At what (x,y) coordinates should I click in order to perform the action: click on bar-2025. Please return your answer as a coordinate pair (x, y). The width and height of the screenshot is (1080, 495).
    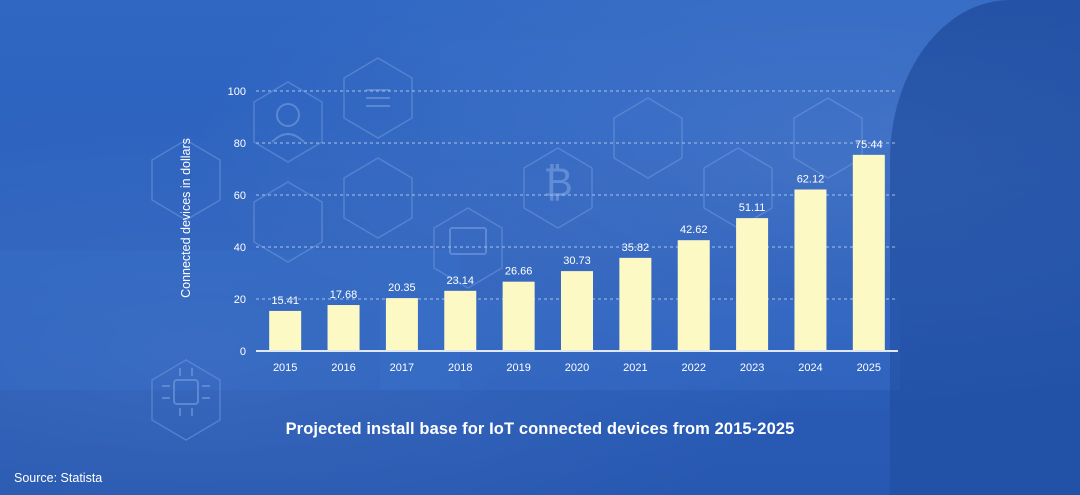
    Looking at the image, I should click on (868, 252).